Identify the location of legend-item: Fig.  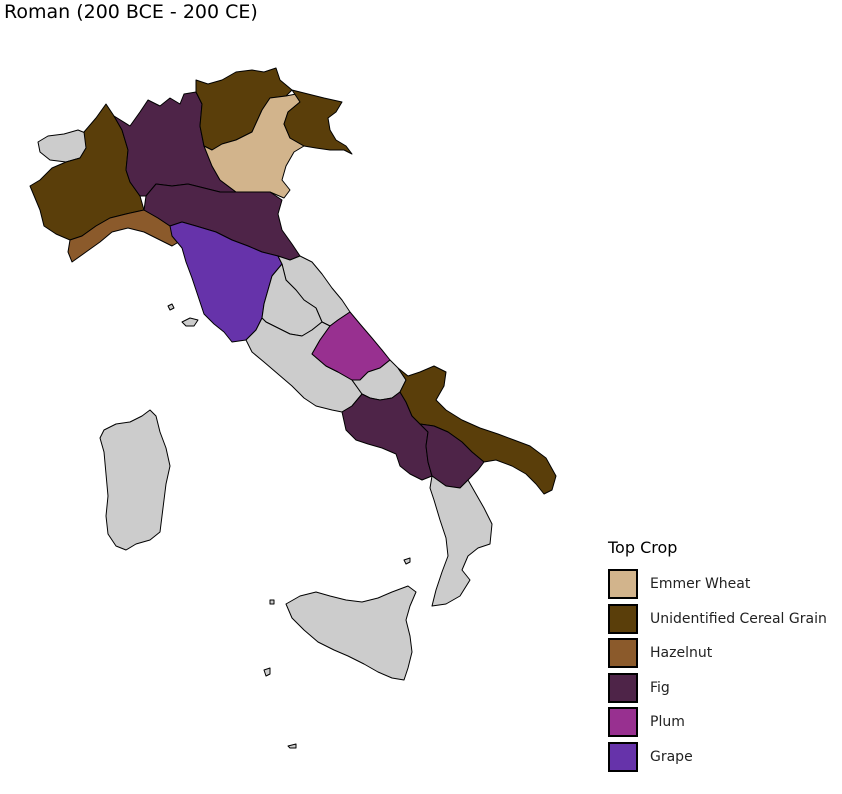
(717, 688).